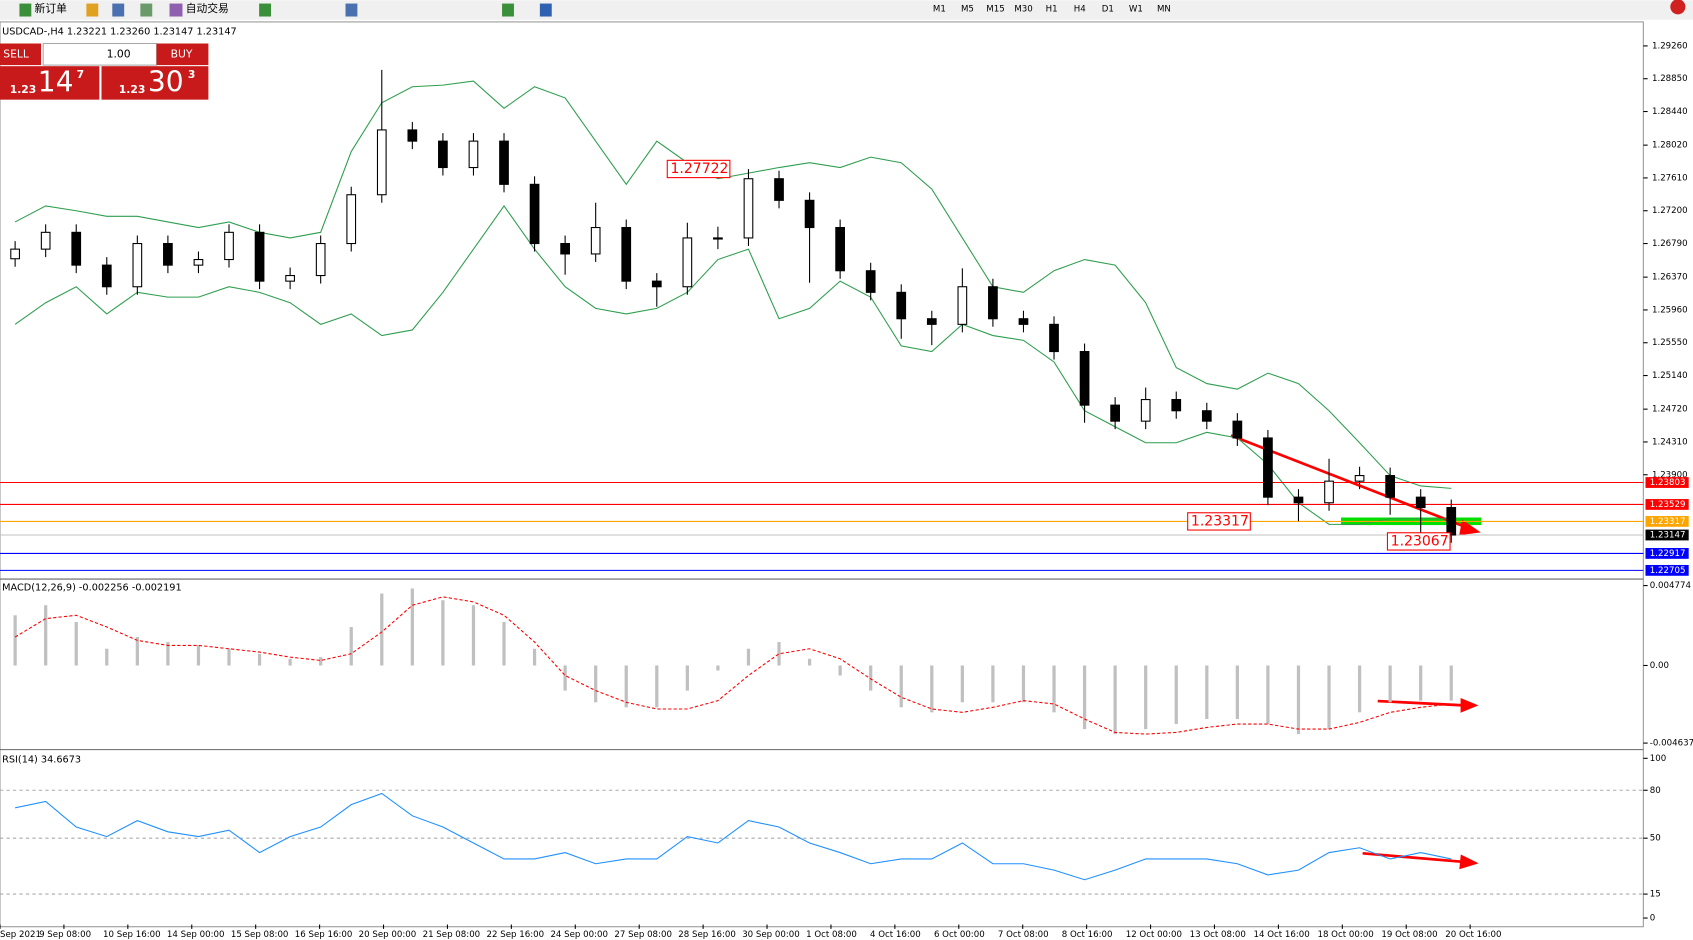 The width and height of the screenshot is (1693, 940). Describe the element at coordinates (1087, 935) in the screenshot. I see `time-label: 8 Oct 16:00` at that location.